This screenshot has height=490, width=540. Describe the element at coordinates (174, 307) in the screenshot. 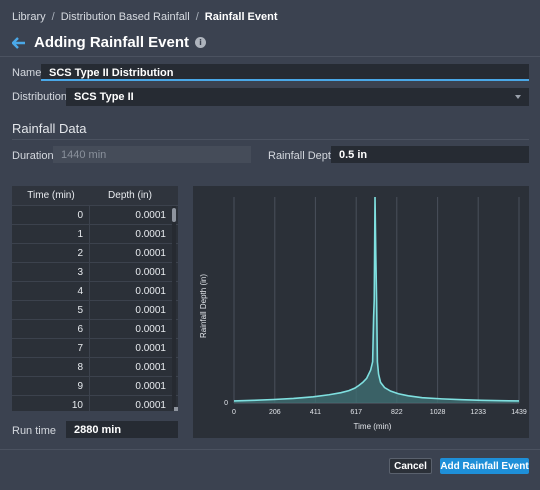

I see `table-scrollbar` at that location.